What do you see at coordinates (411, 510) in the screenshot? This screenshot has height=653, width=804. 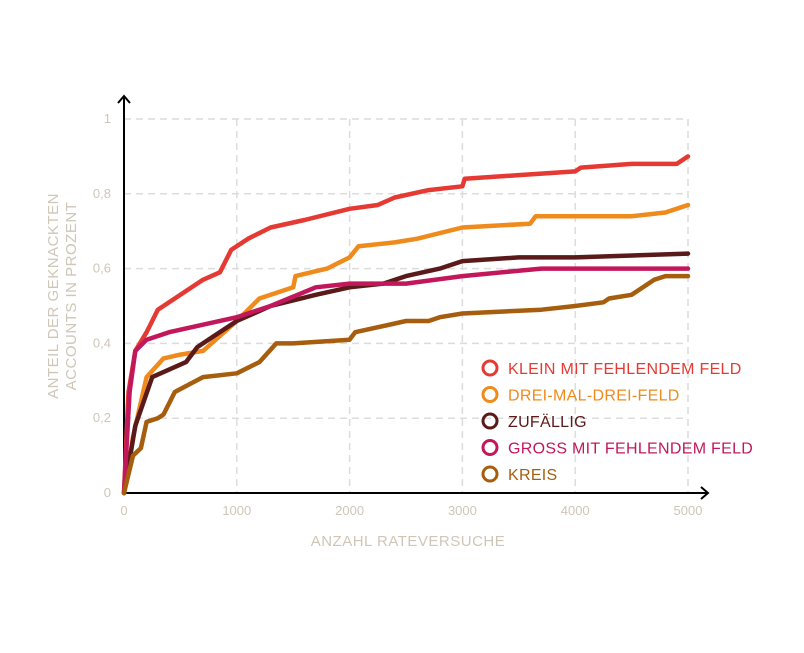 I see `x-tick-labels: 0 1000 2000 3000 4000 5000` at bounding box center [411, 510].